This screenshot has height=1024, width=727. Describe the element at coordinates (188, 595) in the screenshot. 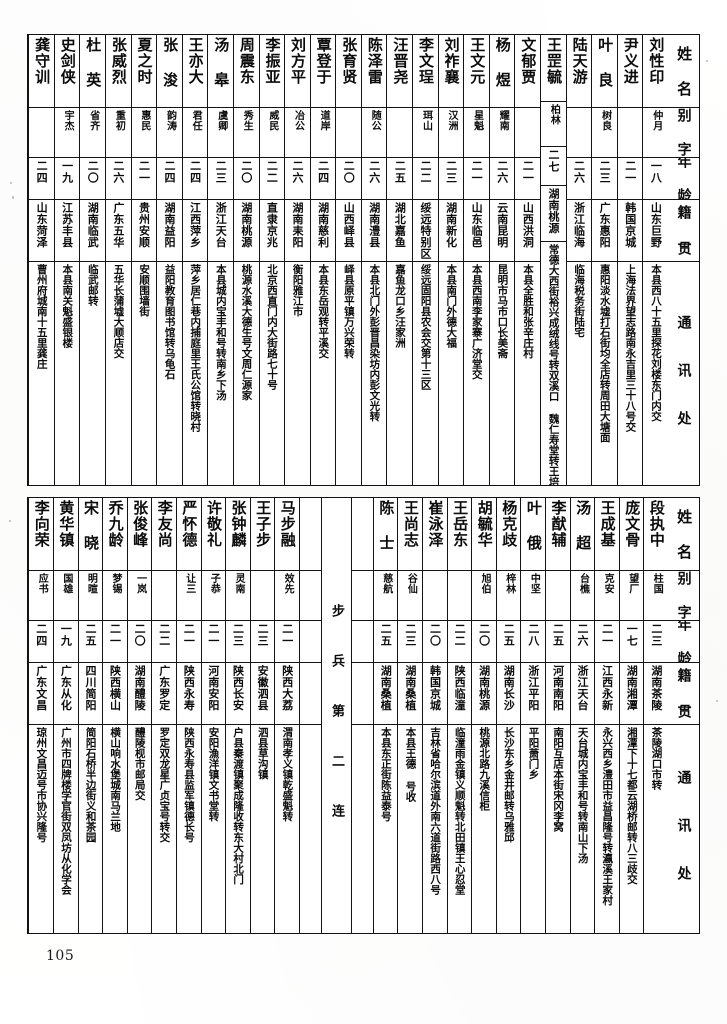

I see `cell-alias: 让三` at that location.